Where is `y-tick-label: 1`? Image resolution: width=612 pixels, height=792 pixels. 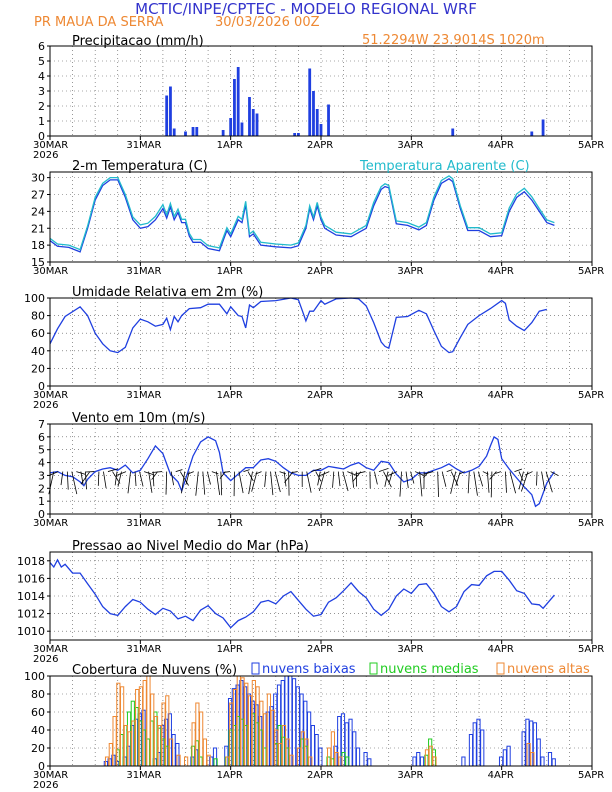
y-tick-label: 1 is located at coordinates (41, 501).